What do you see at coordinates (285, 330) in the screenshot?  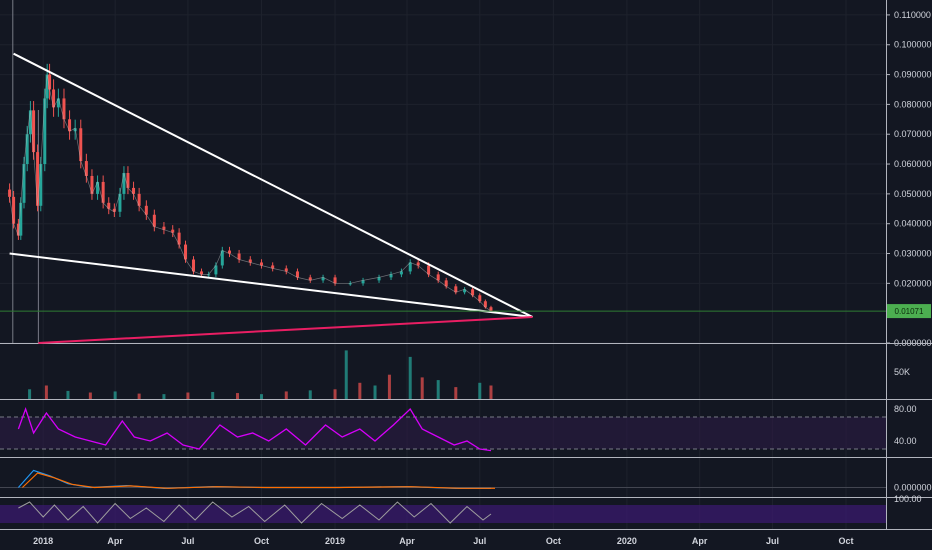 I see `trendline-long-support` at bounding box center [285, 330].